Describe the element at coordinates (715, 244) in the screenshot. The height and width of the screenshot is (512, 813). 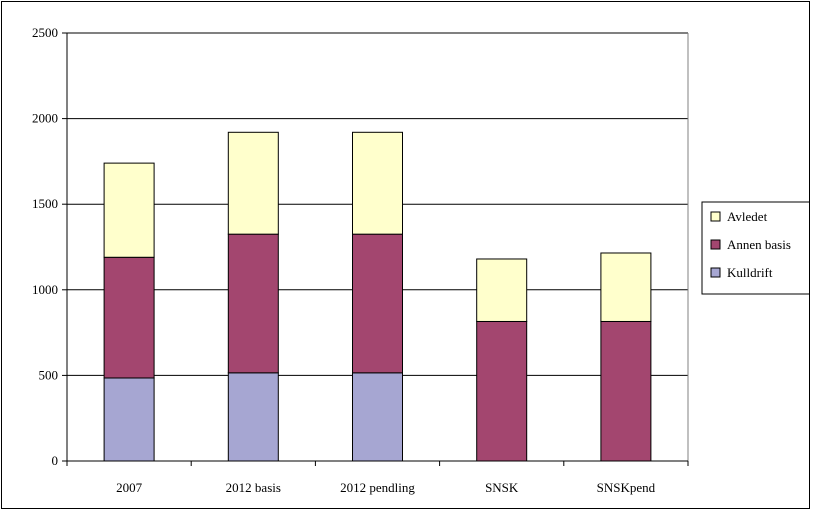
I see `legend-swatch-annen-basis` at that location.